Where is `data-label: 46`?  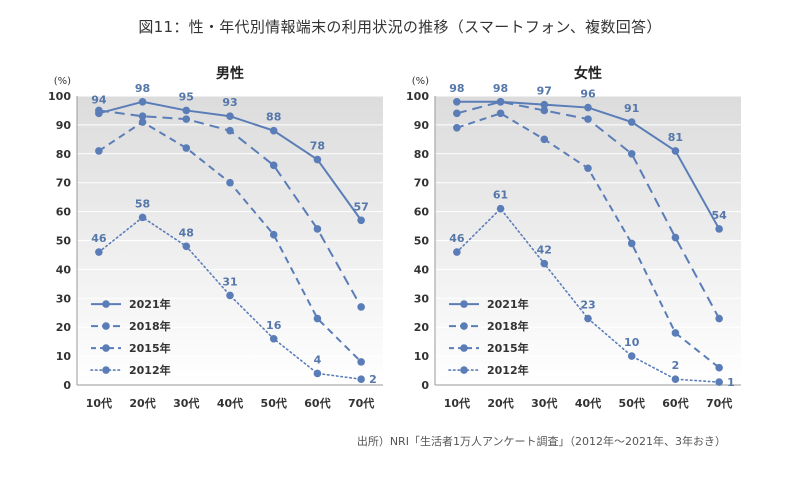 data-label: 46 is located at coordinates (99, 238).